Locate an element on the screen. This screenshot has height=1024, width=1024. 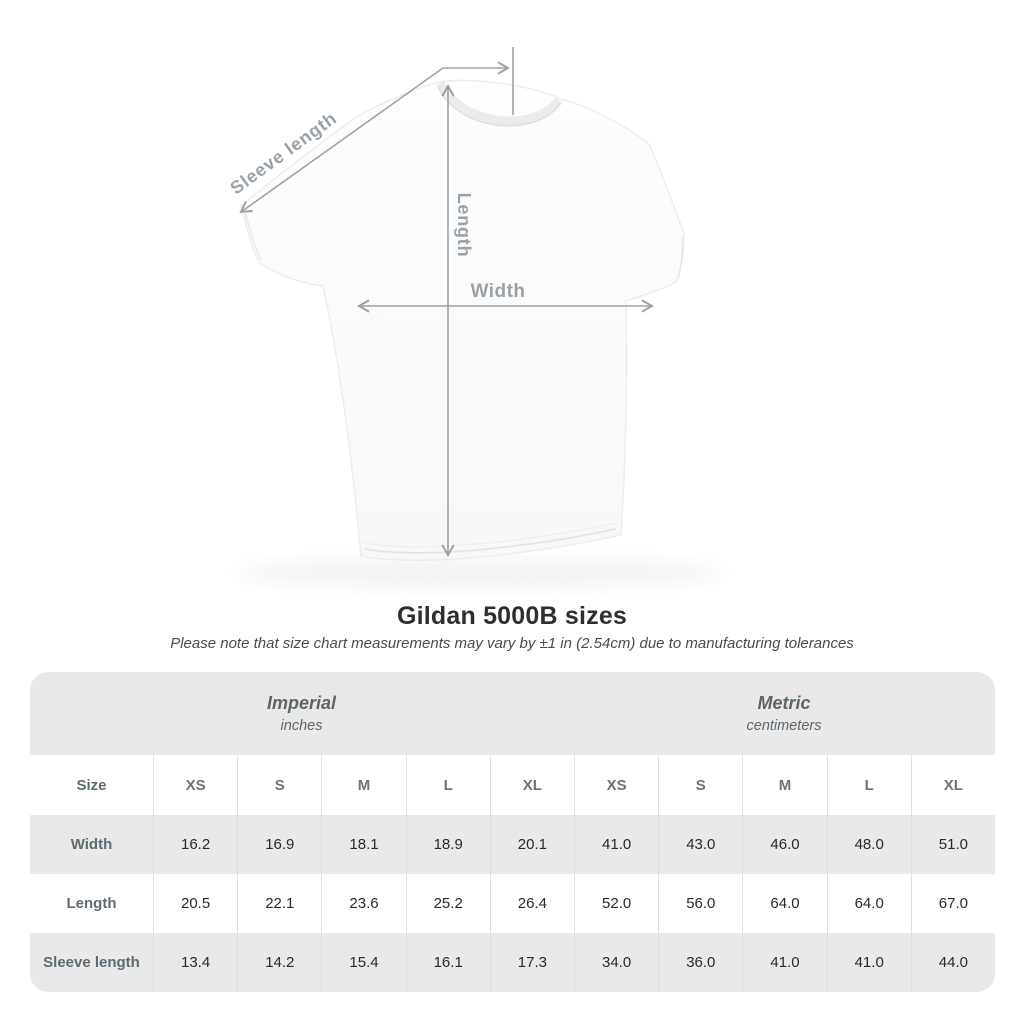
row-label-sleeve-length: Sleeve length is located at coordinates (91, 962).